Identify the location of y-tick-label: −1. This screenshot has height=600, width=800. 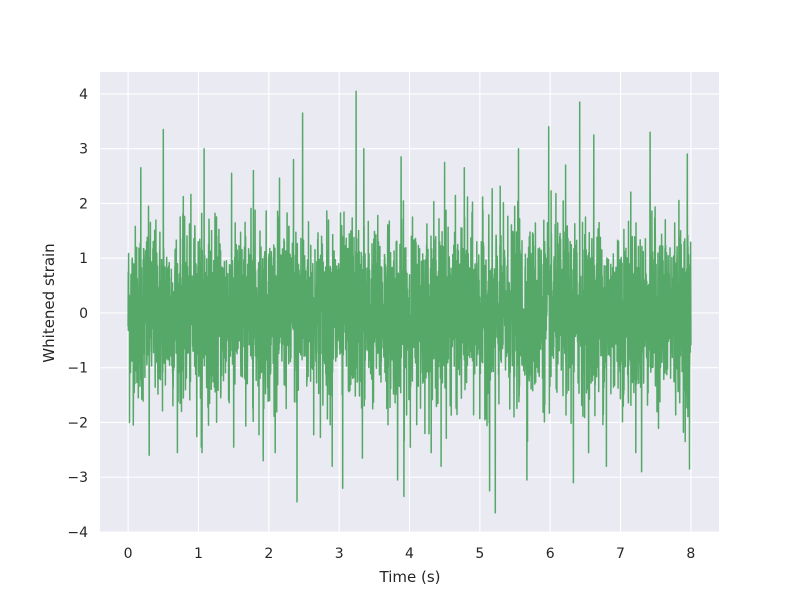
(77, 369).